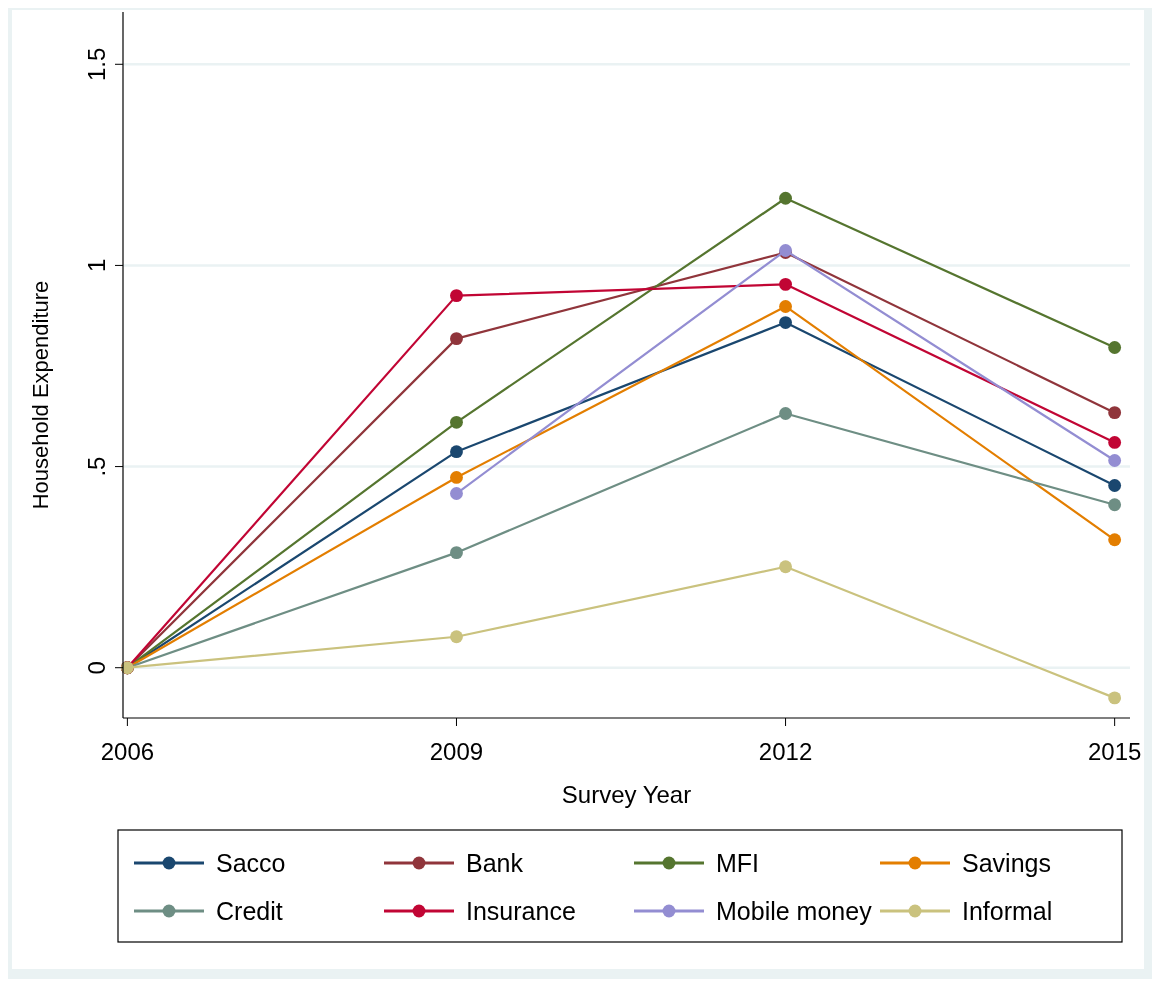 This screenshot has width=1160, height=987. I want to click on legend-label: Informal, so click(1007, 911).